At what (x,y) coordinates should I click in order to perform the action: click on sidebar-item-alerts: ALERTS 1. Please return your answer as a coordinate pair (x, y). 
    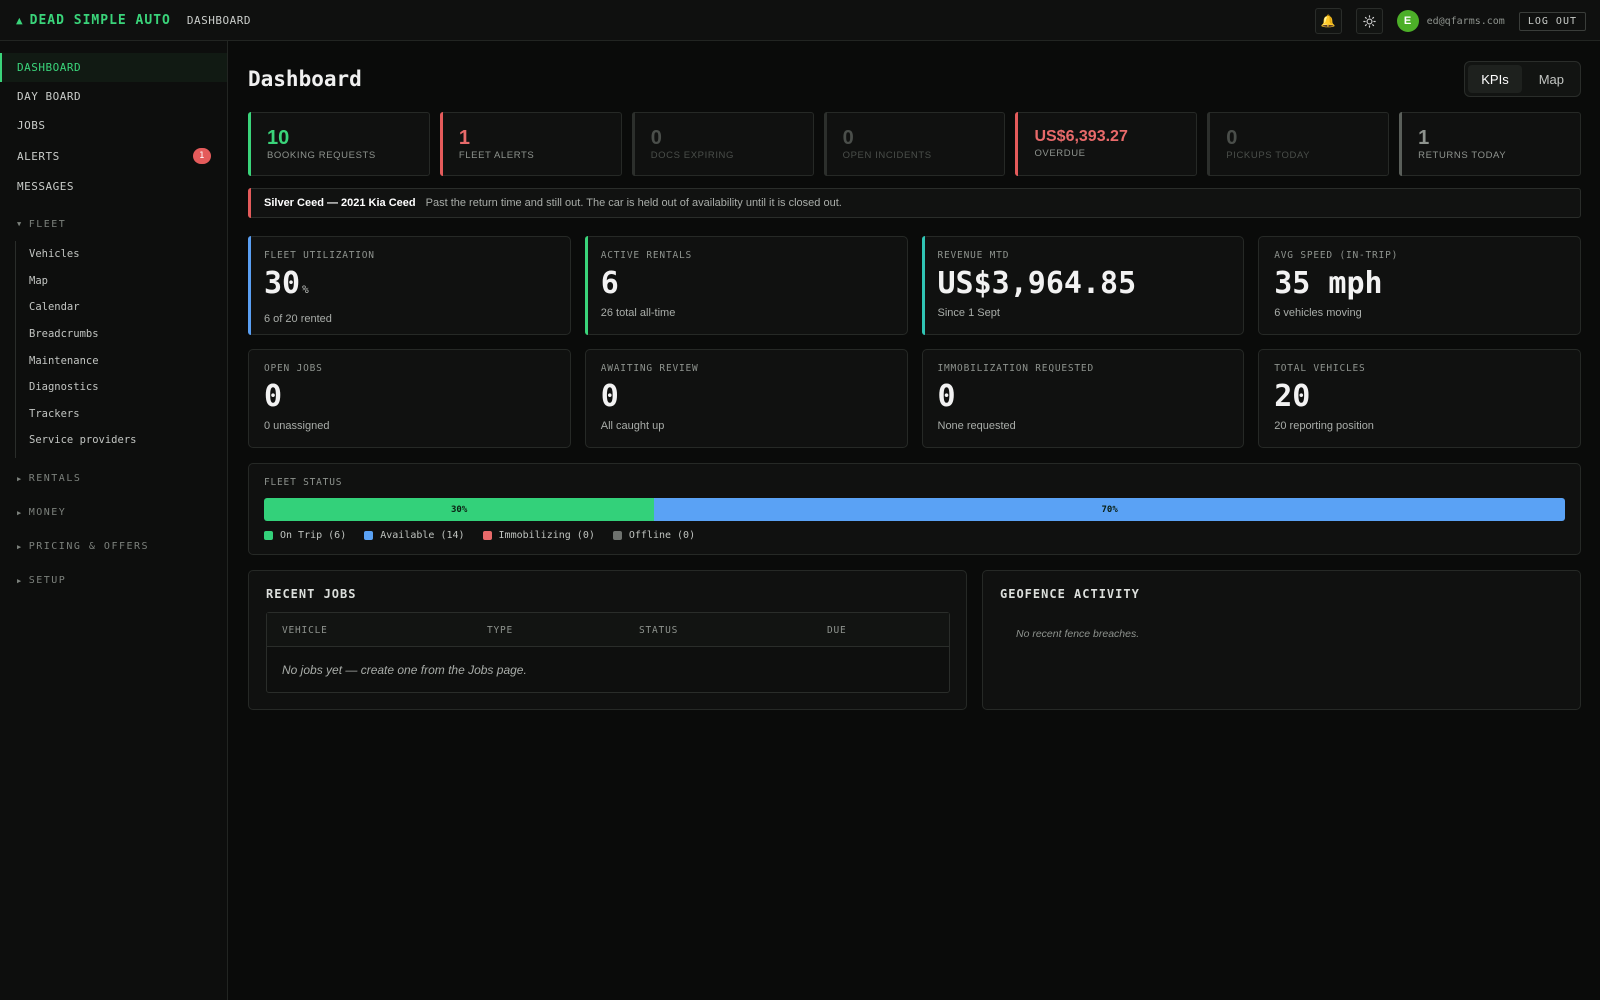
    Looking at the image, I should click on (113, 156).